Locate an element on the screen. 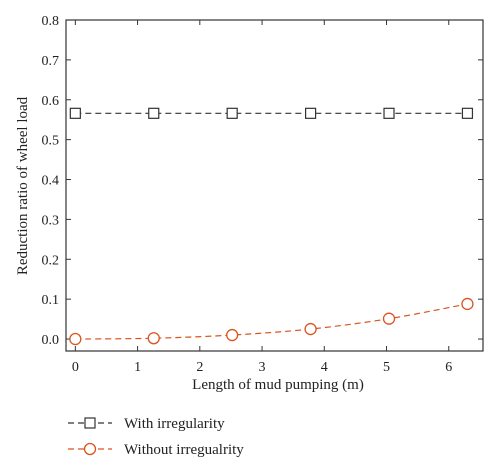  x-tick-label-1: 1 is located at coordinates (137, 367).